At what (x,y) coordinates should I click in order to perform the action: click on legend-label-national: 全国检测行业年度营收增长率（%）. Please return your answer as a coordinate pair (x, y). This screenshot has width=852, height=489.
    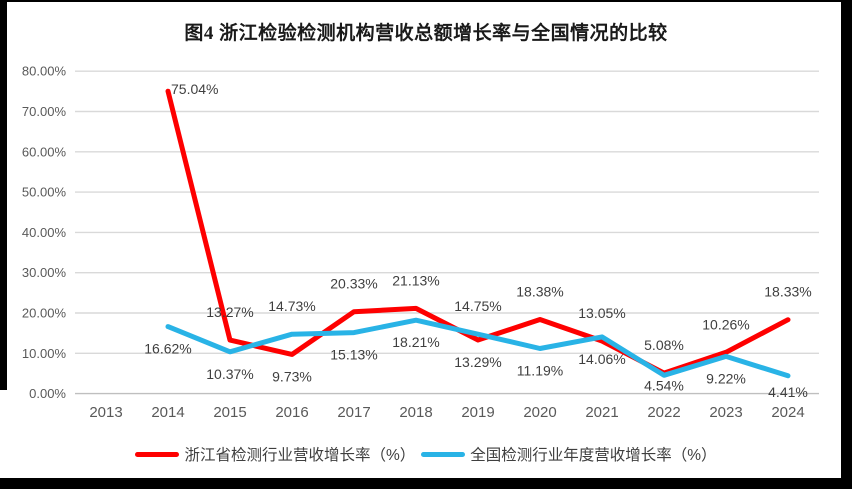
    Looking at the image, I should click on (593, 455).